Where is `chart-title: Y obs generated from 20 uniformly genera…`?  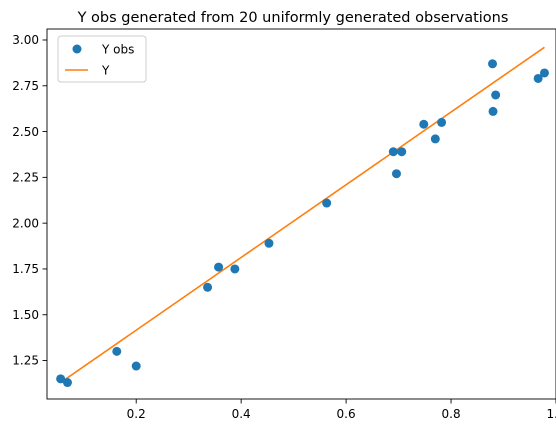 chart-title: Y obs generated from 20 uniformly genera… is located at coordinates (293, 18).